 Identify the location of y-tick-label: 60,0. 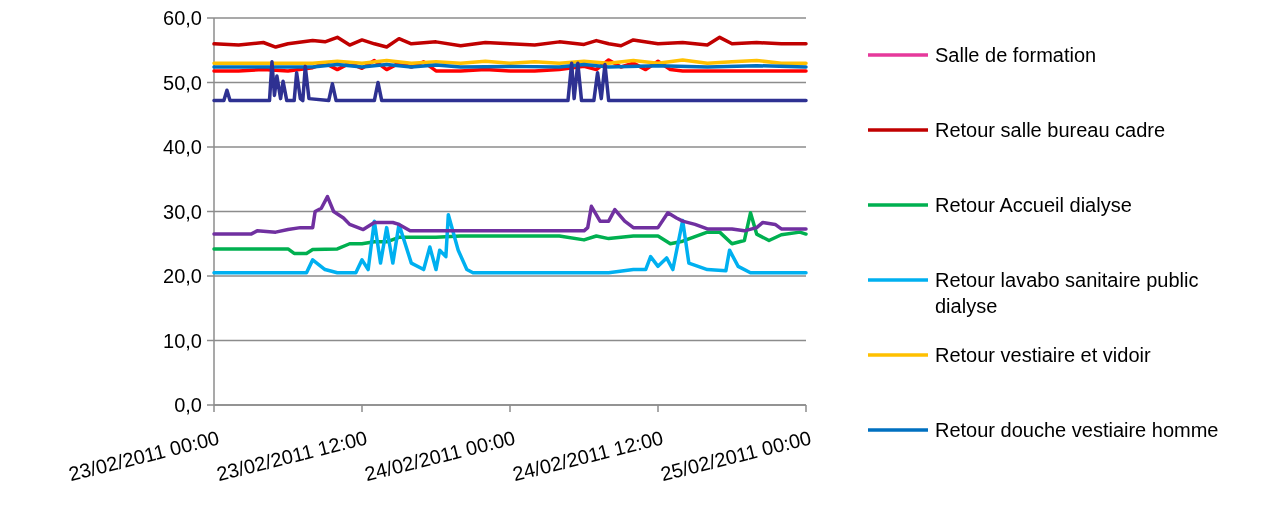
(182, 18).